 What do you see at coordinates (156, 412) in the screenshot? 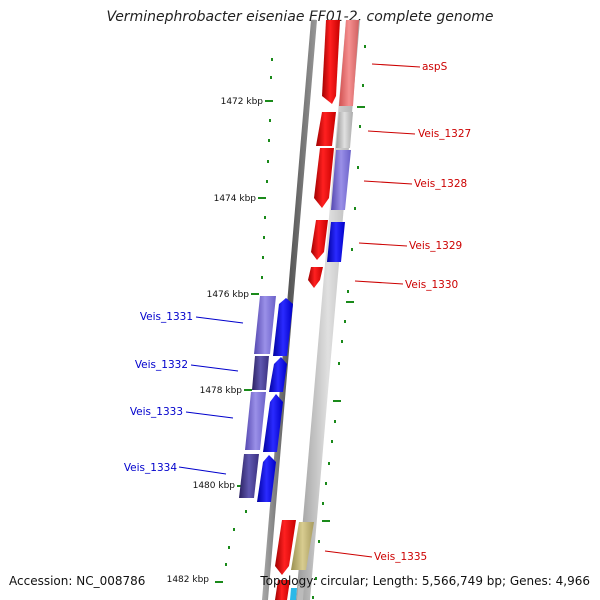
I see `gene-label-Veis_1333: Veis_1333` at bounding box center [156, 412].